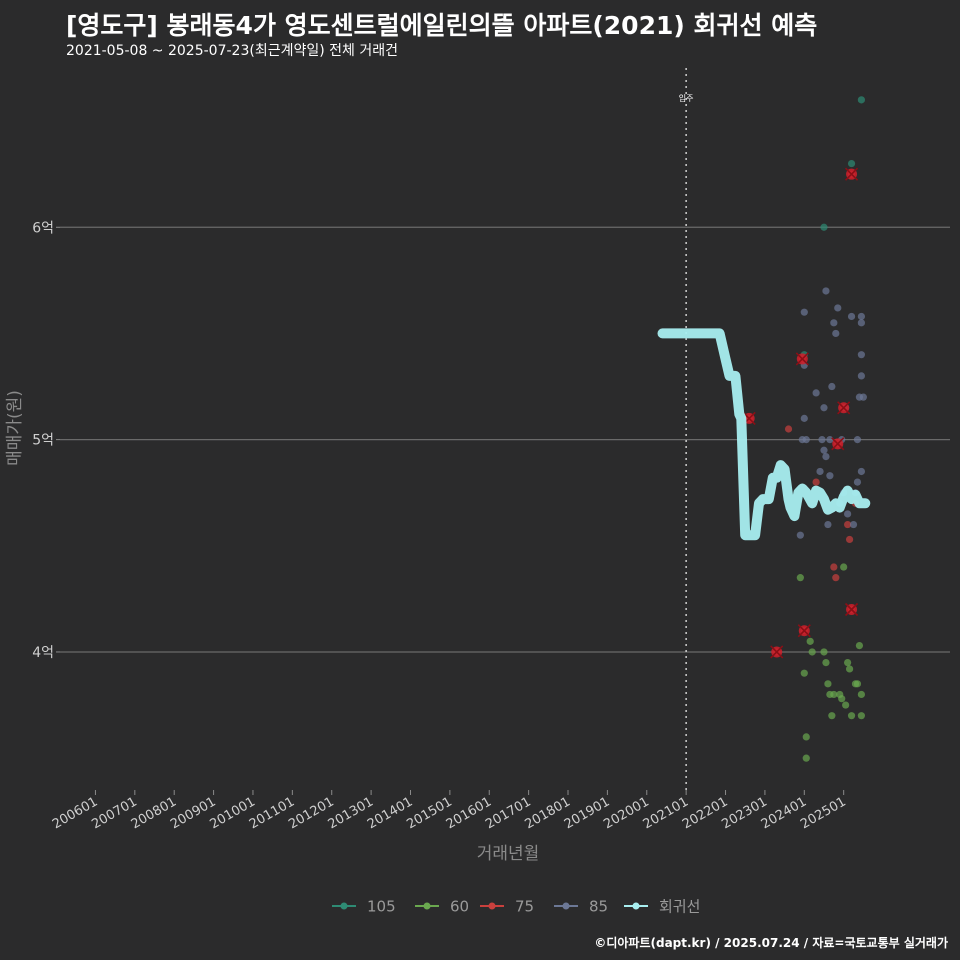 Image resolution: width=960 pixels, height=960 pixels. I want to click on x-axis-label: 거래년월, so click(508, 854).